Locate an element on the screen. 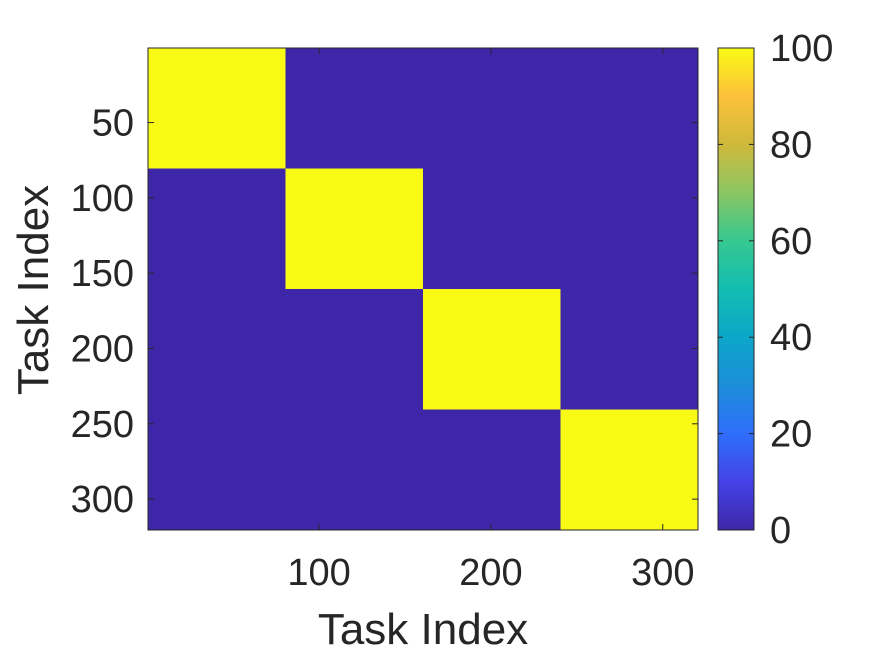 The width and height of the screenshot is (875, 661). y-axis-label: Task Index is located at coordinates (33, 290).